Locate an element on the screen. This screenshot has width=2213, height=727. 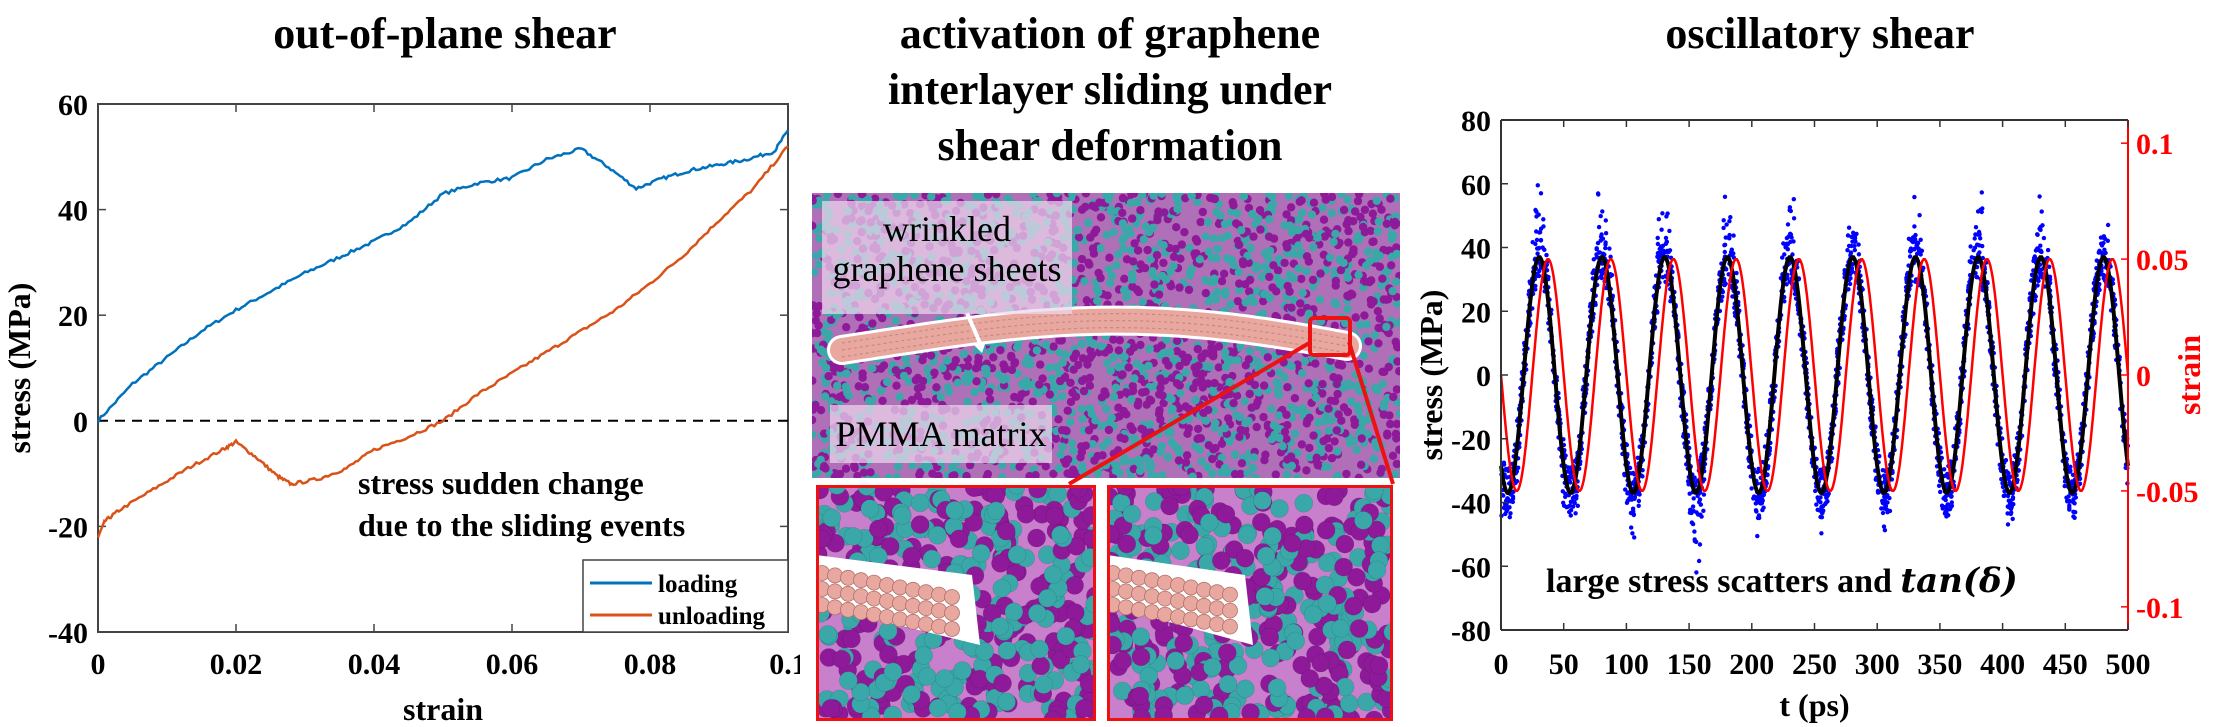
right-y-tick-label: -0.05 is located at coordinates (2167, 492).